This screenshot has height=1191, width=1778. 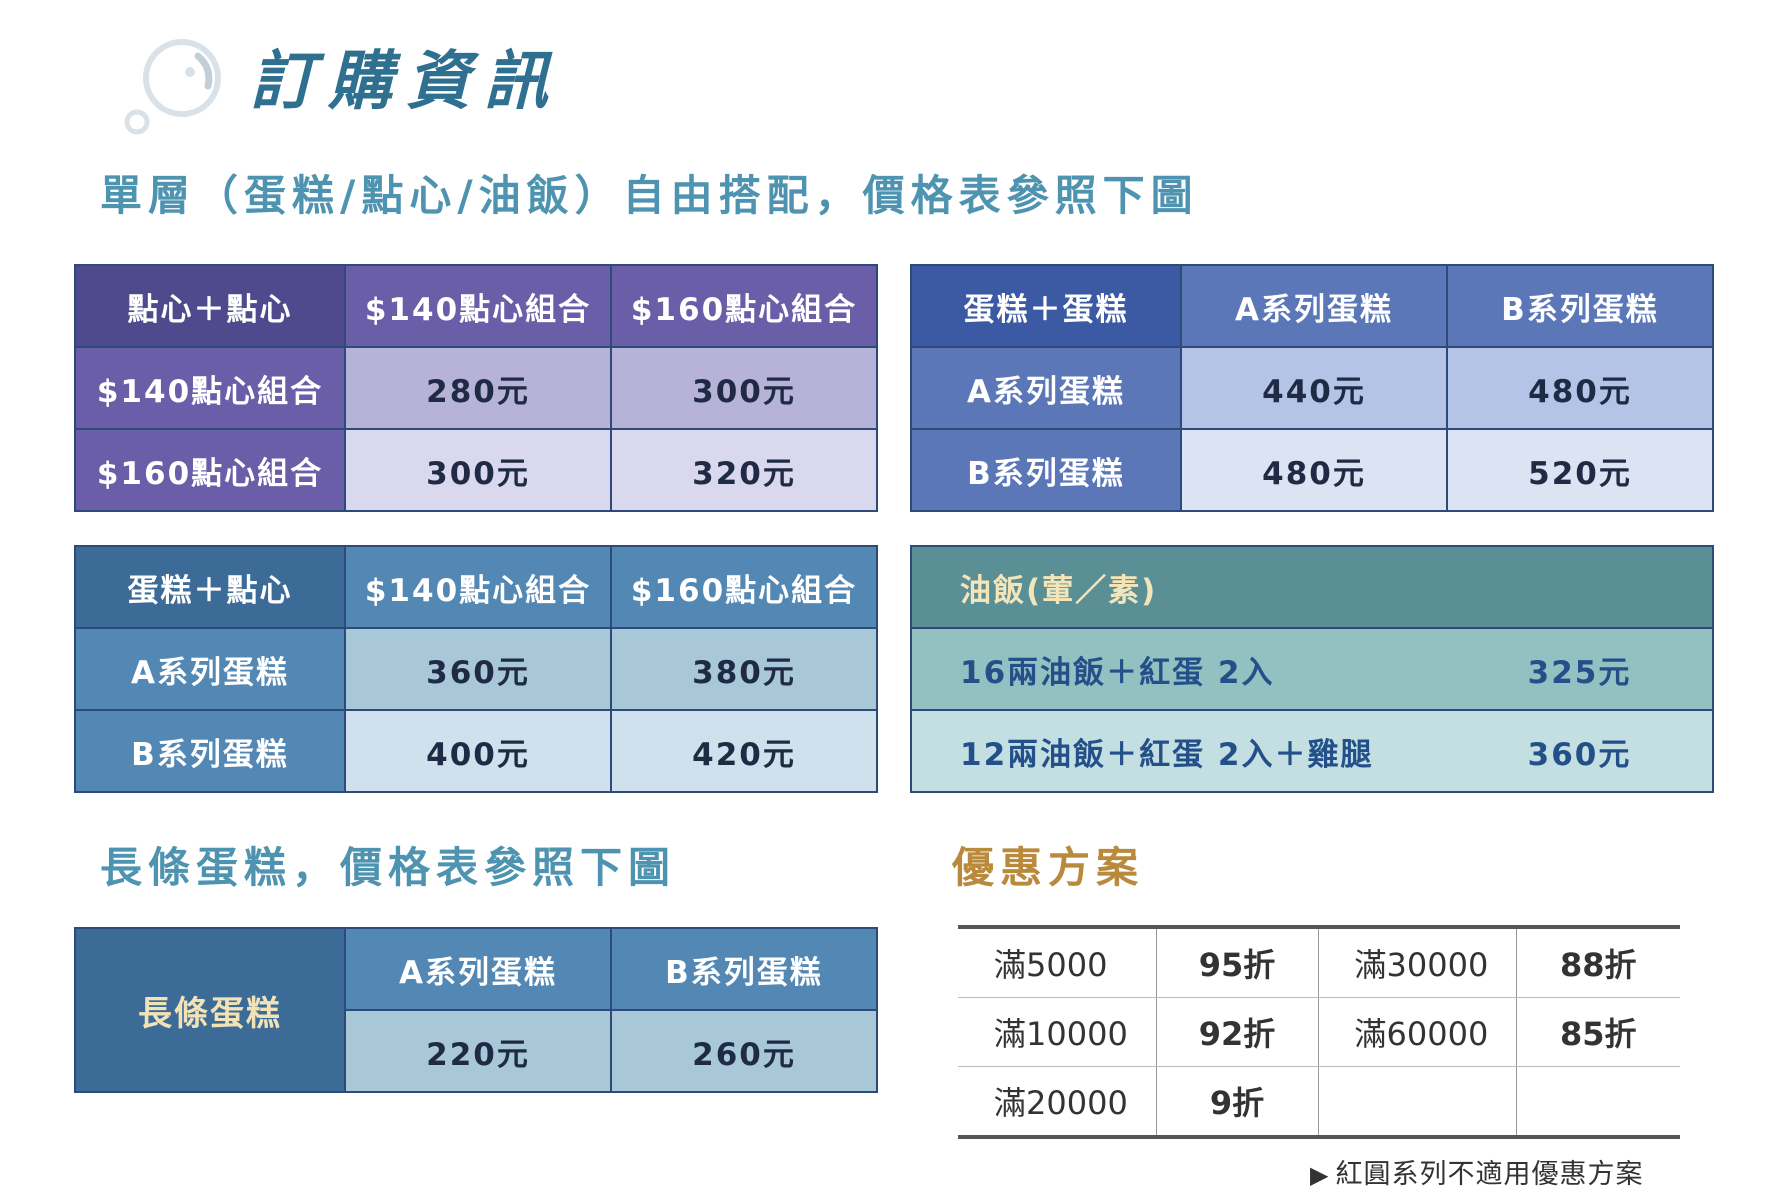 I want to click on price-cell: 420元, so click(x=744, y=751).